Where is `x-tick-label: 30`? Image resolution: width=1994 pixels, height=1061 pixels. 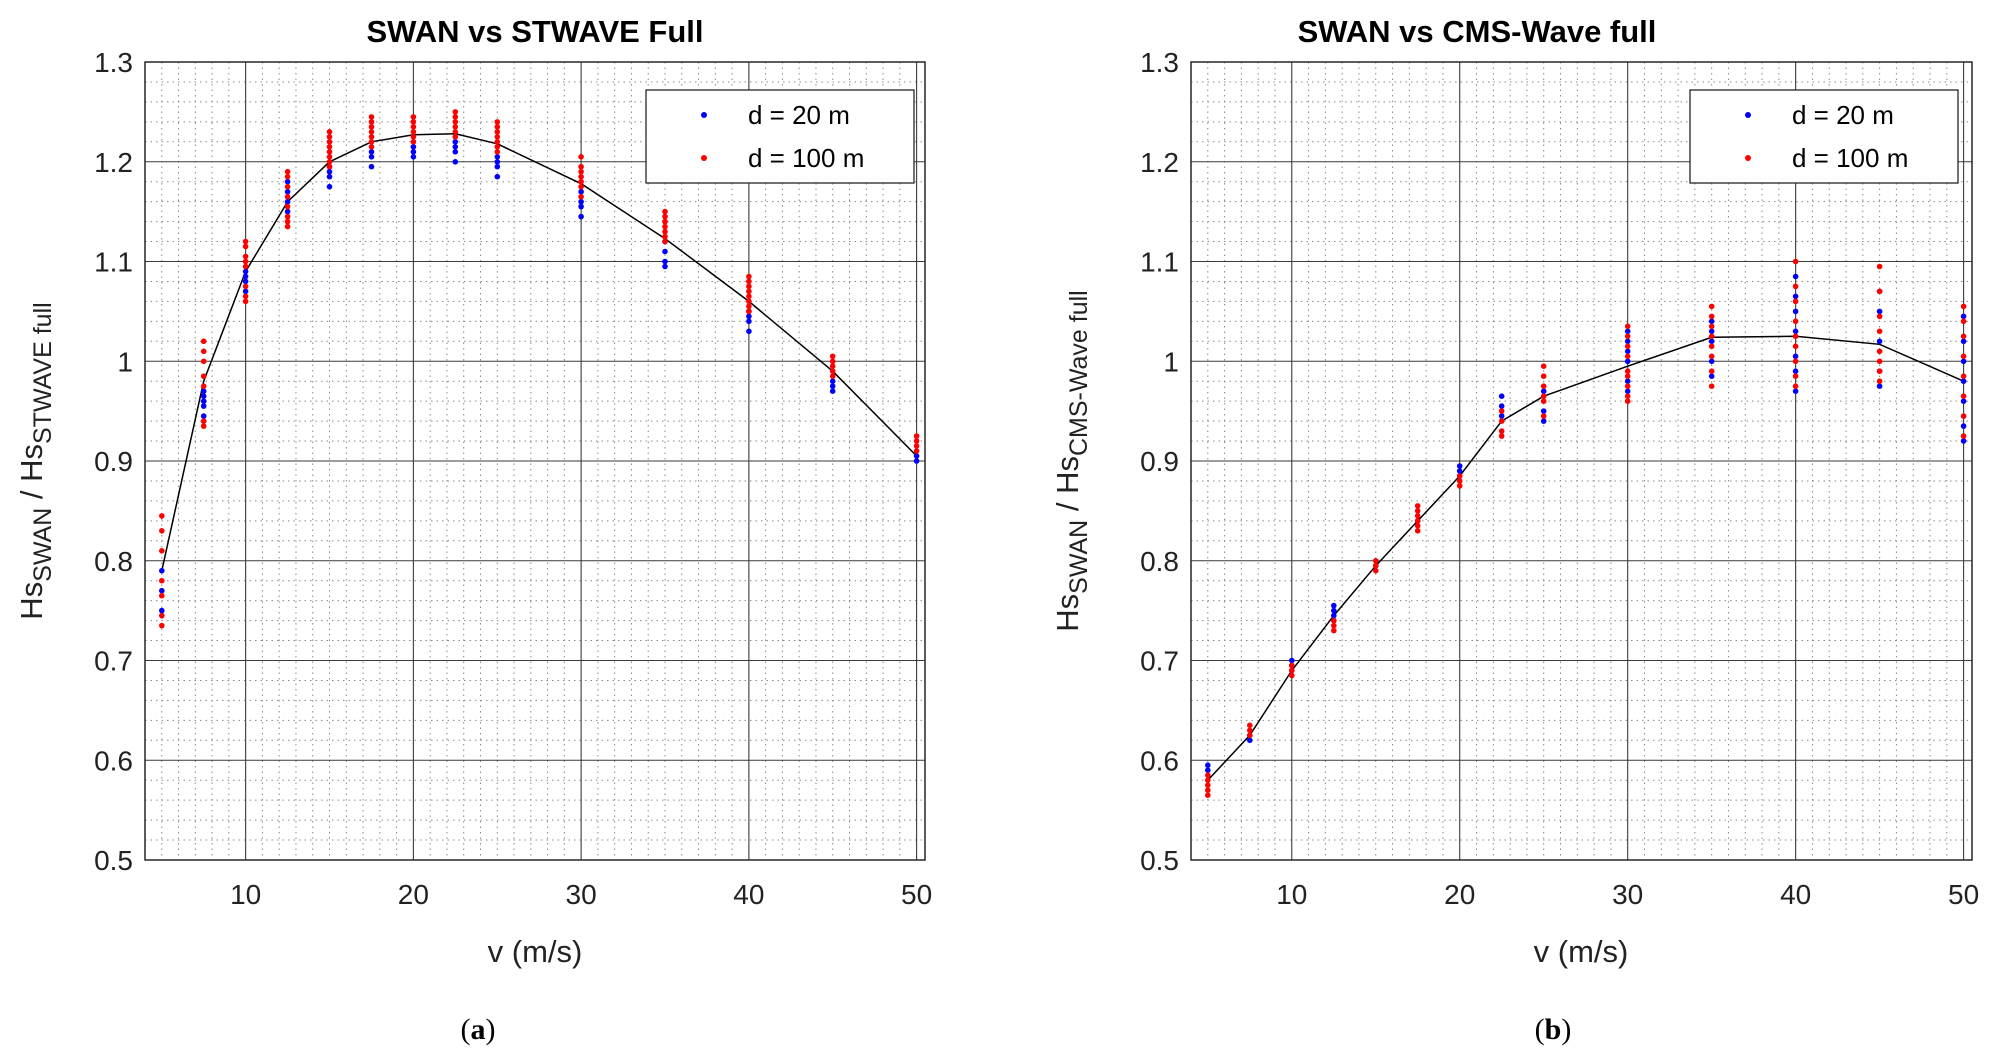
x-tick-label: 30 is located at coordinates (581, 894).